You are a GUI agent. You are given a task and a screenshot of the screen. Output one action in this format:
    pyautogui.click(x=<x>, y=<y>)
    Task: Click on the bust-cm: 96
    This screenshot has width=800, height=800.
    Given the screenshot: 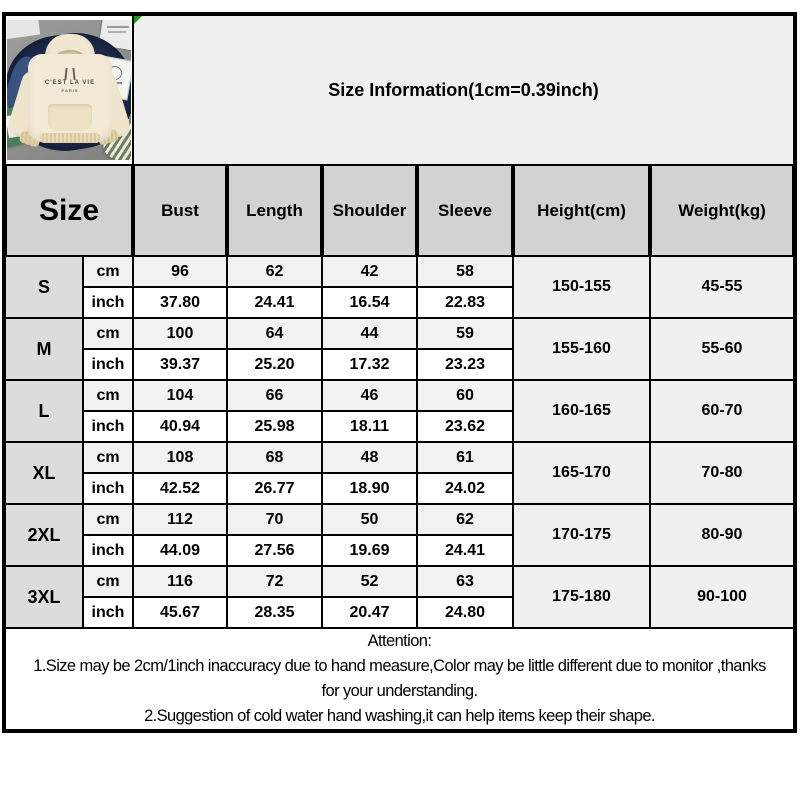 What is the action you would take?
    pyautogui.click(x=180, y=271)
    